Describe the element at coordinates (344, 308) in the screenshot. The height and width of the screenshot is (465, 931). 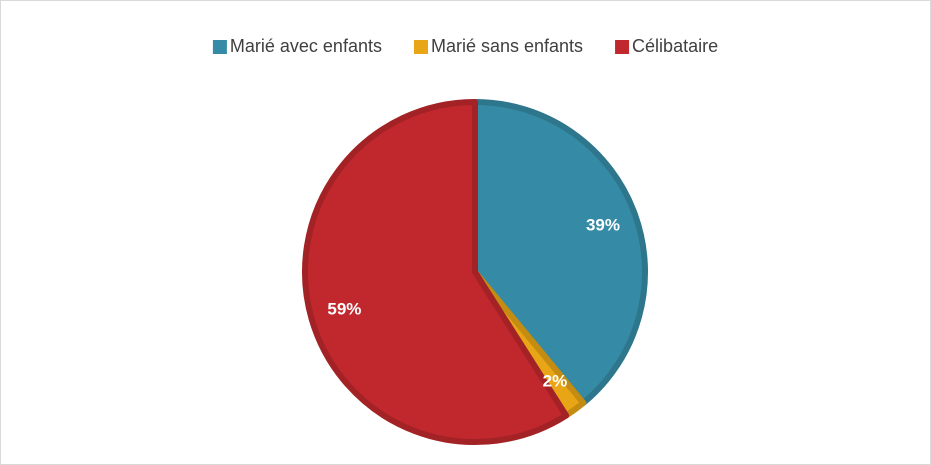
I see `data-label: 59%` at that location.